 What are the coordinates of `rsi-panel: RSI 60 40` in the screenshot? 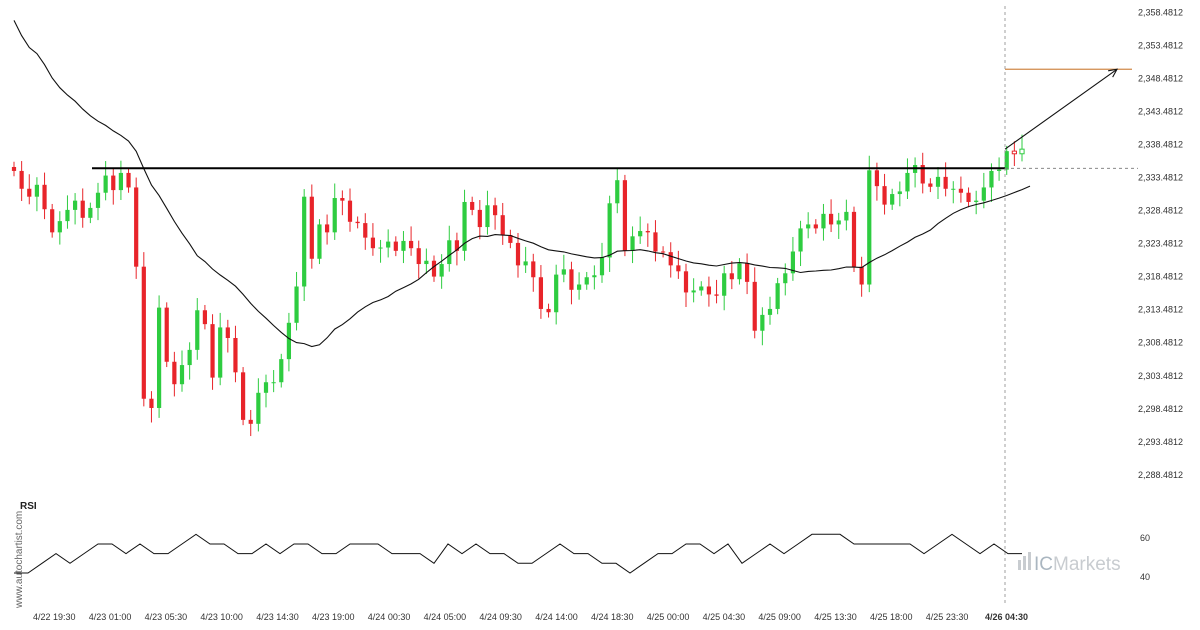 It's located at (582, 541).